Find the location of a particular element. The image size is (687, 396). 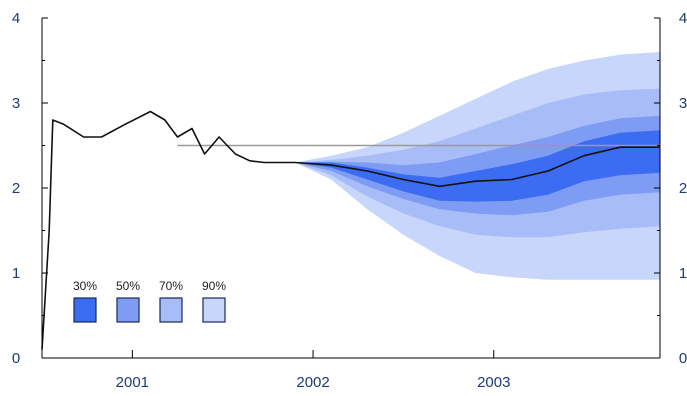

legend-label: 30% is located at coordinates (85, 286).